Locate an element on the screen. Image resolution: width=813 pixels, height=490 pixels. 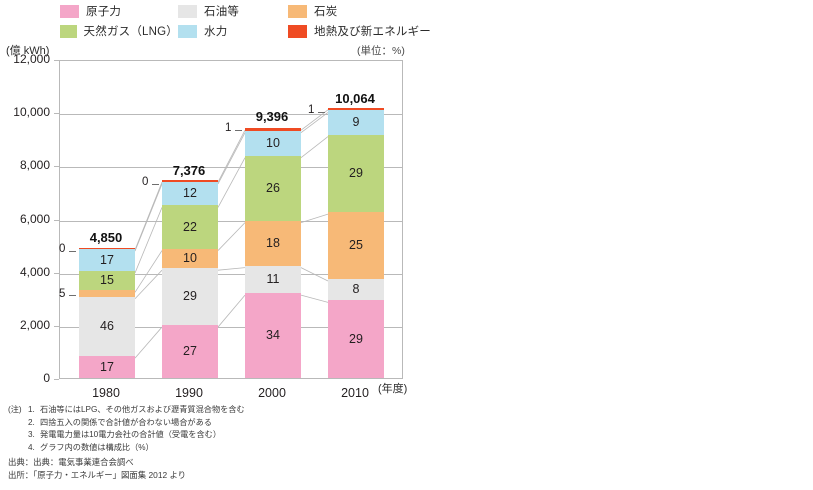
legend-item-hydro: 水力 is located at coordinates (233, 31).